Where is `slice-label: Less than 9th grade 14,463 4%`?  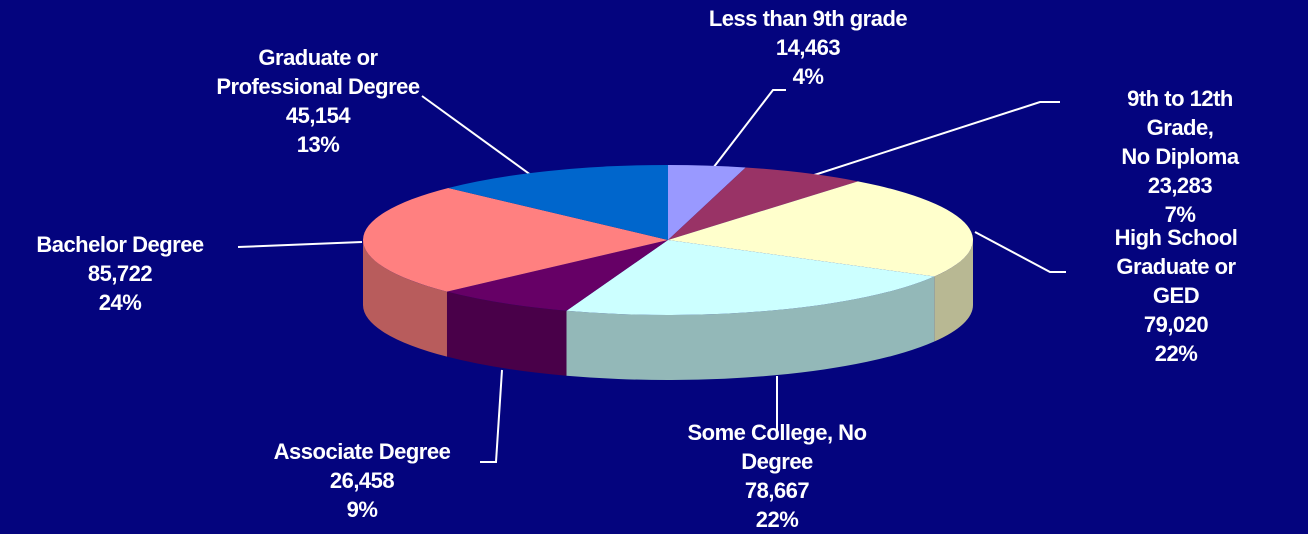 slice-label: Less than 9th grade 14,463 4% is located at coordinates (808, 47).